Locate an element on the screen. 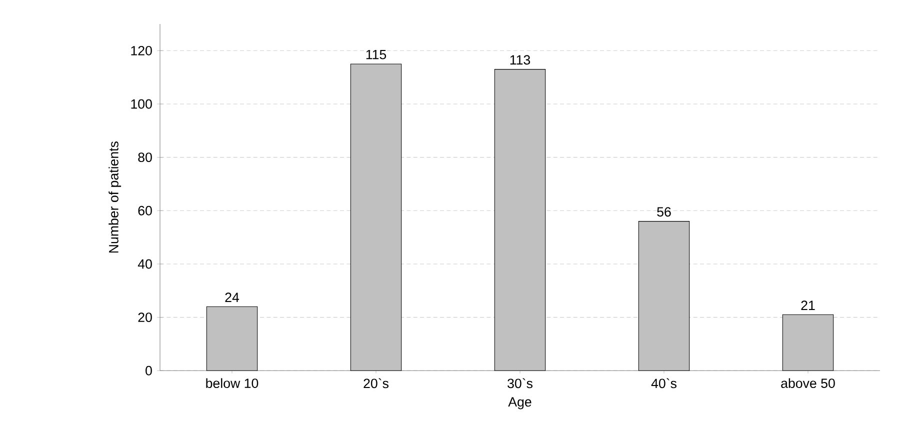 This screenshot has width=915, height=448. data-label: 56 is located at coordinates (664, 212).